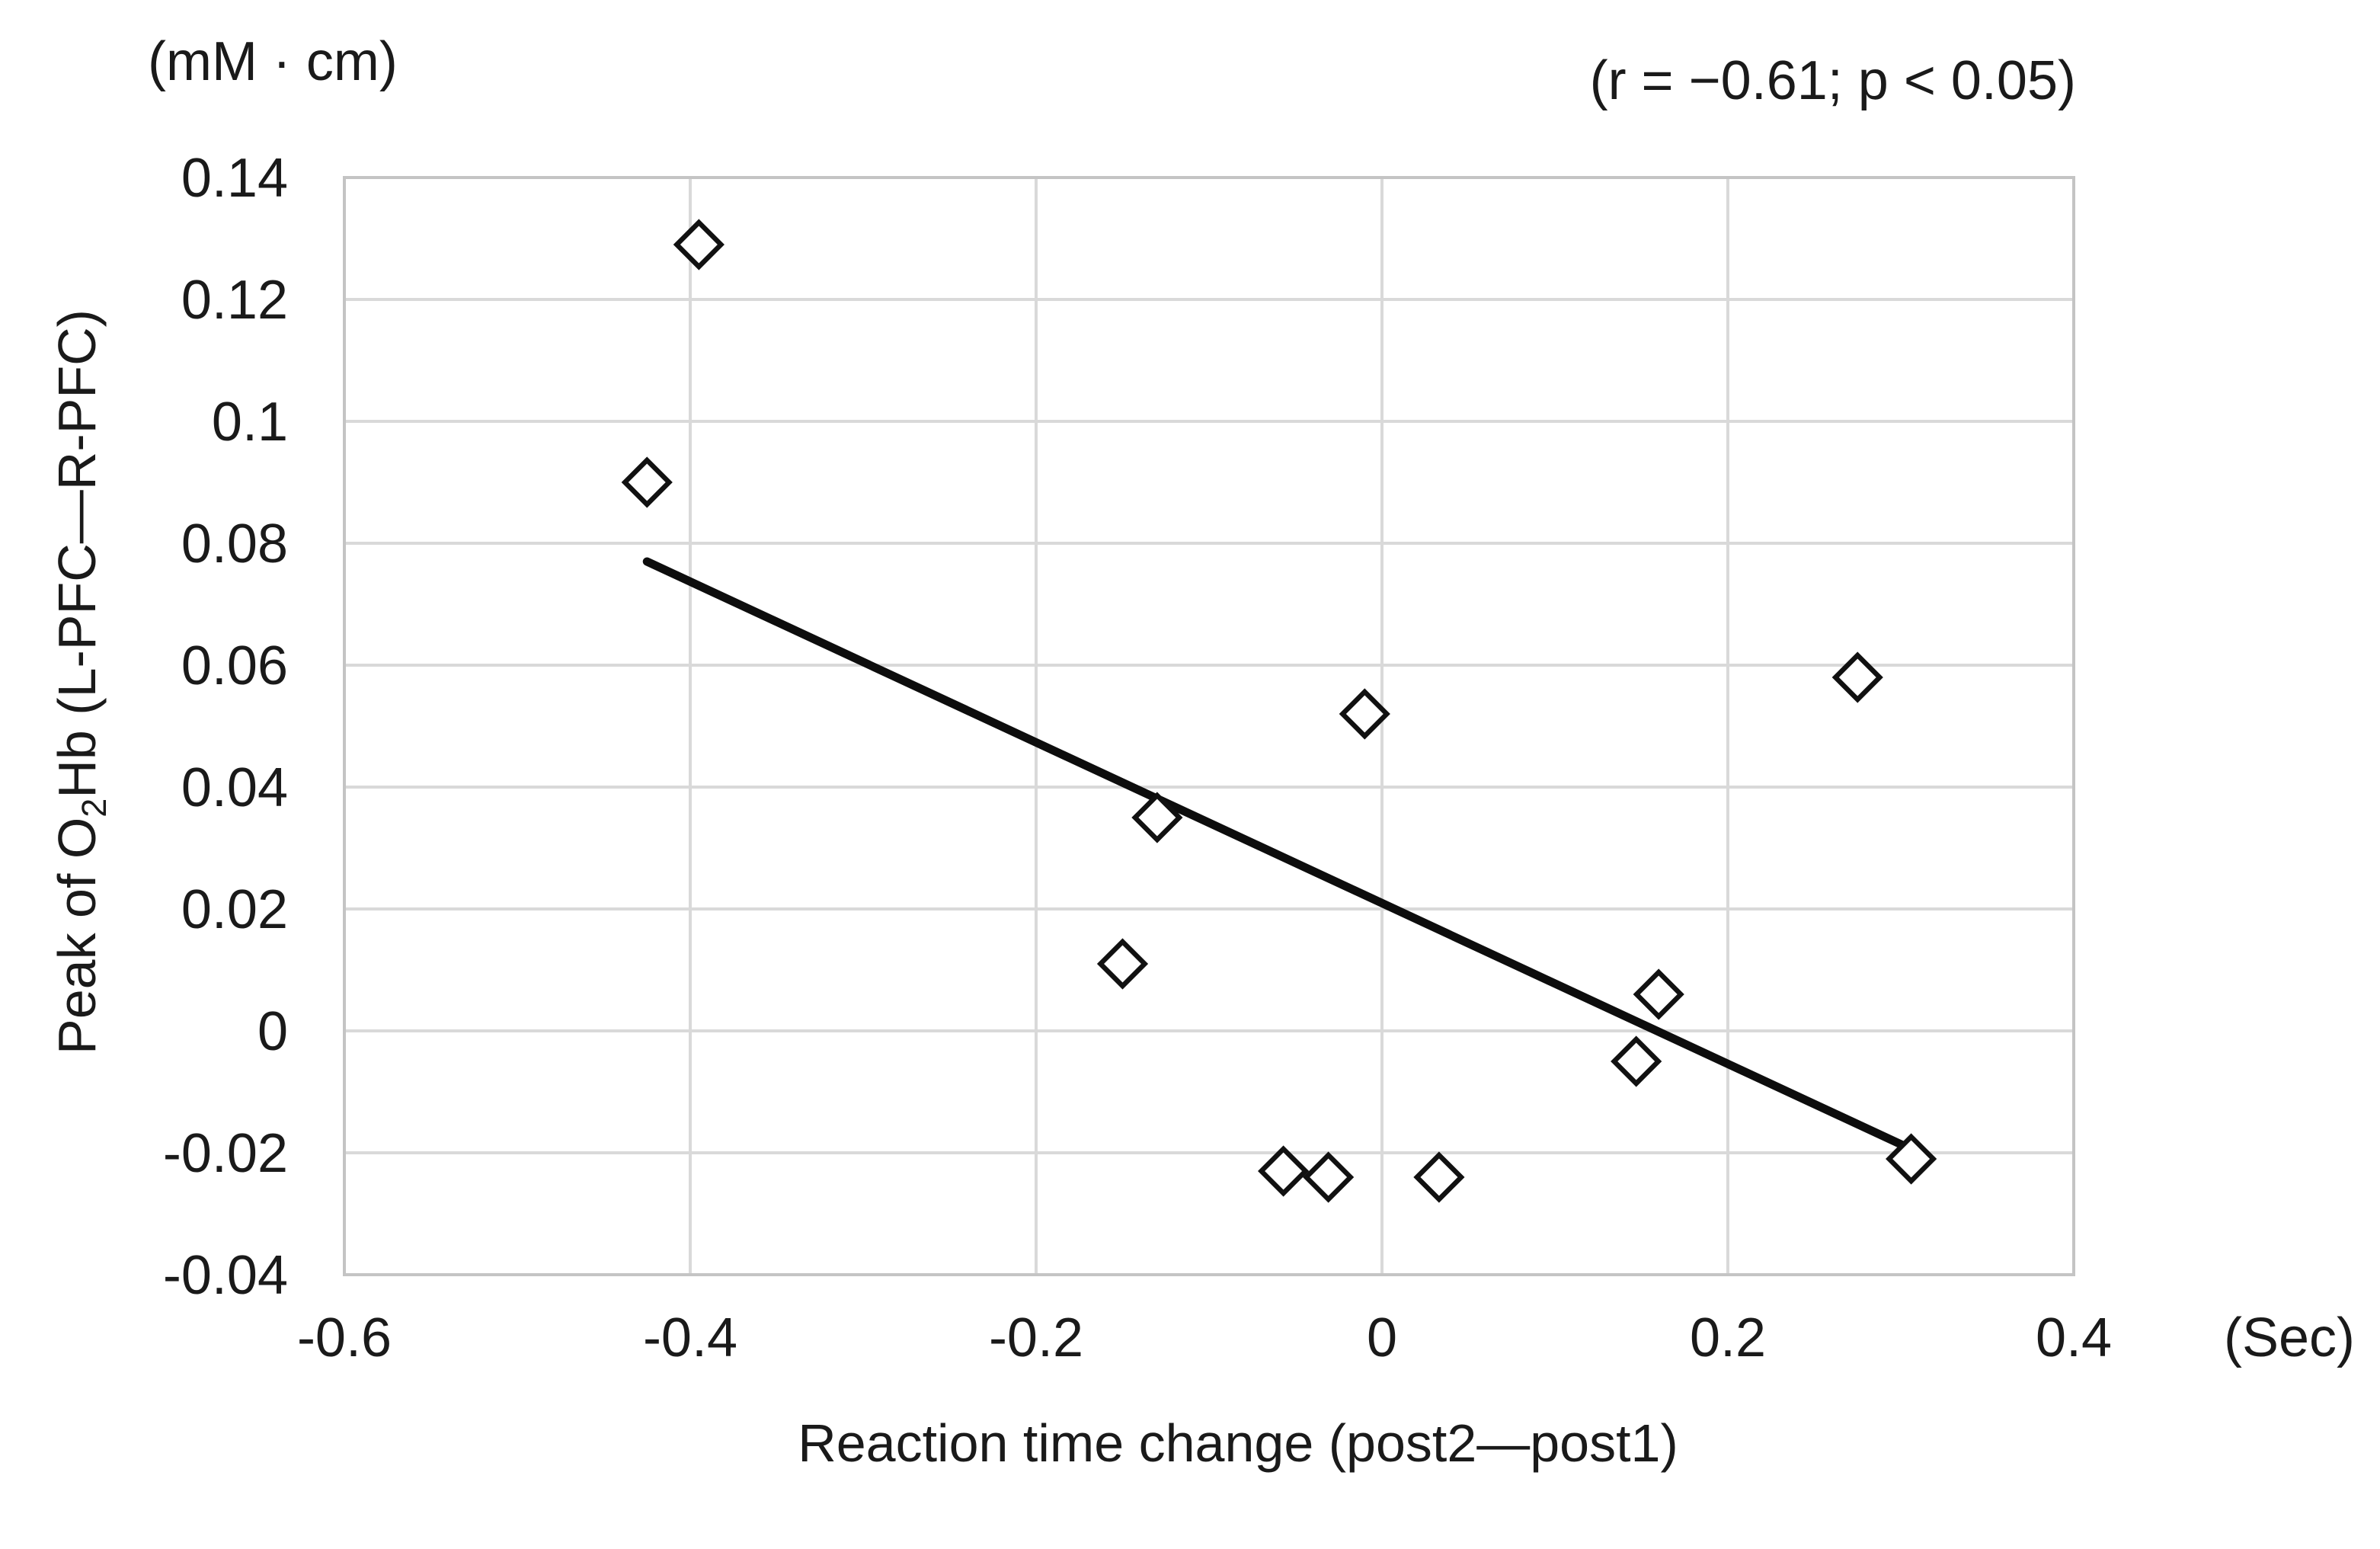  Describe the element at coordinates (234, 910) in the screenshot. I see `y-tick-label: 0.02` at that location.